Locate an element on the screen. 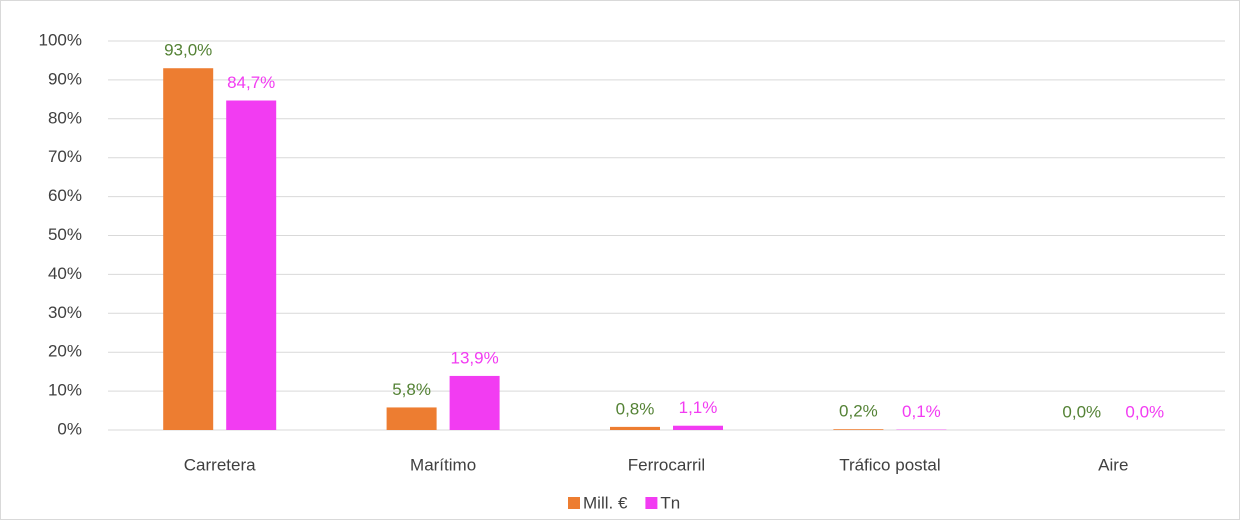  value-label: 13,9% is located at coordinates (474, 357).